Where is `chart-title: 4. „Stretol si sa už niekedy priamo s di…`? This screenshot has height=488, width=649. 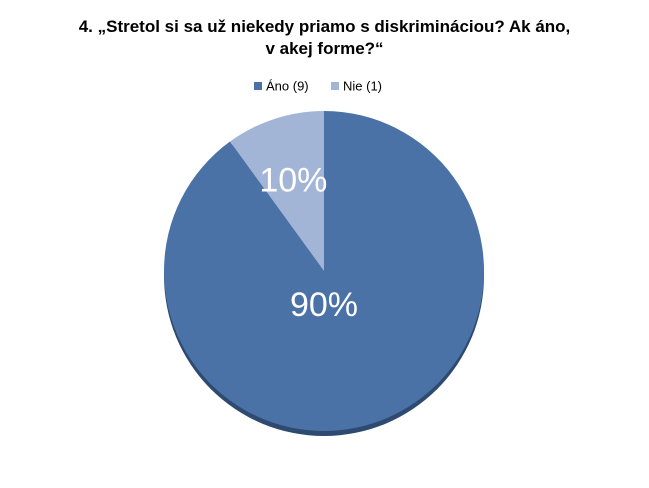 chart-title: 4. „Stretol si sa už niekedy priamo s di… is located at coordinates (324, 37).